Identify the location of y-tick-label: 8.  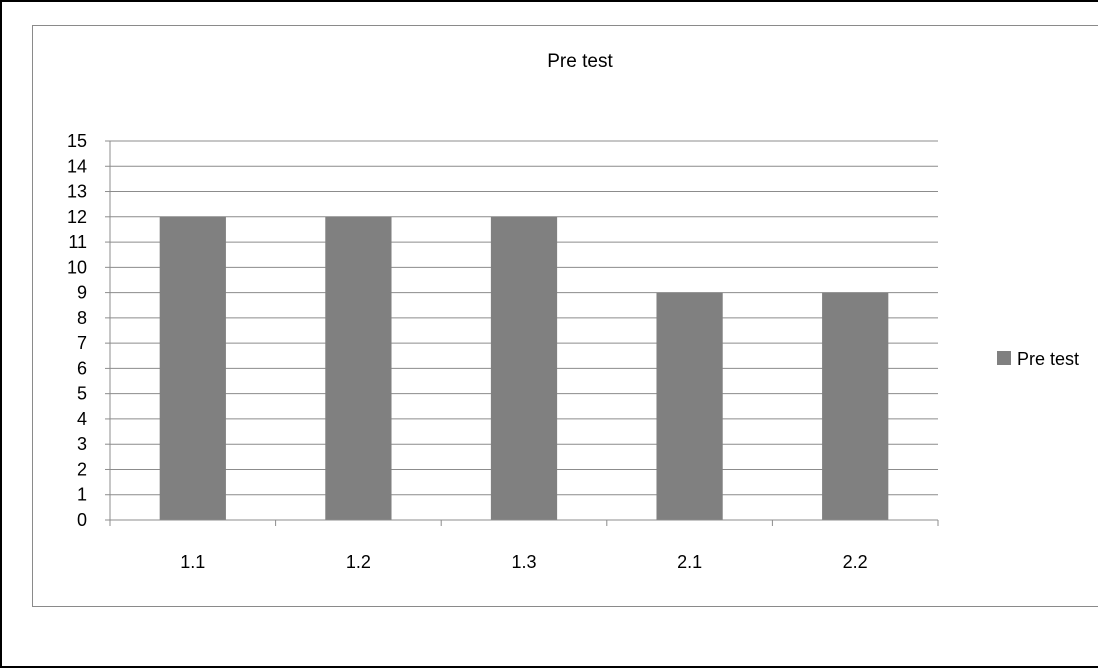
(82, 318).